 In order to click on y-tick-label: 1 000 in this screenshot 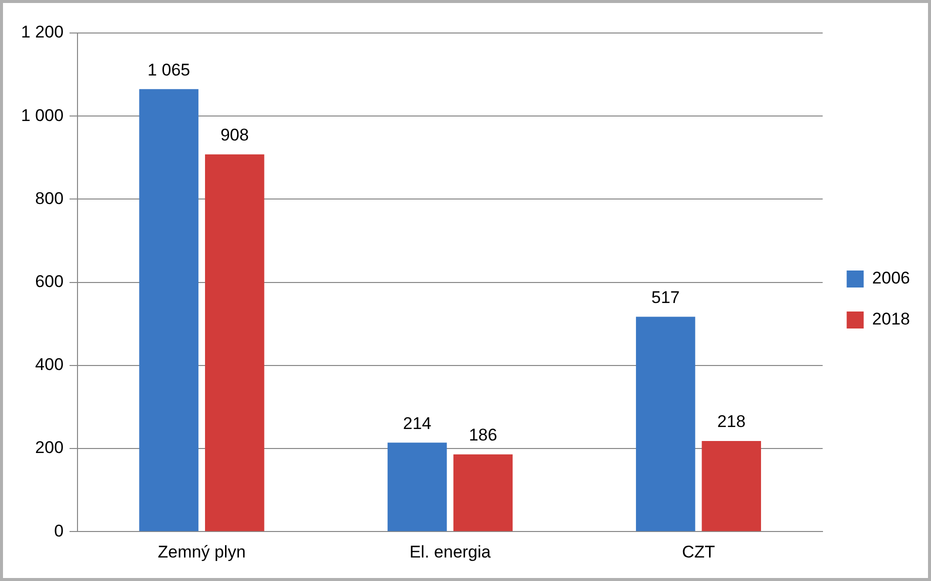, I will do `click(42, 115)`.